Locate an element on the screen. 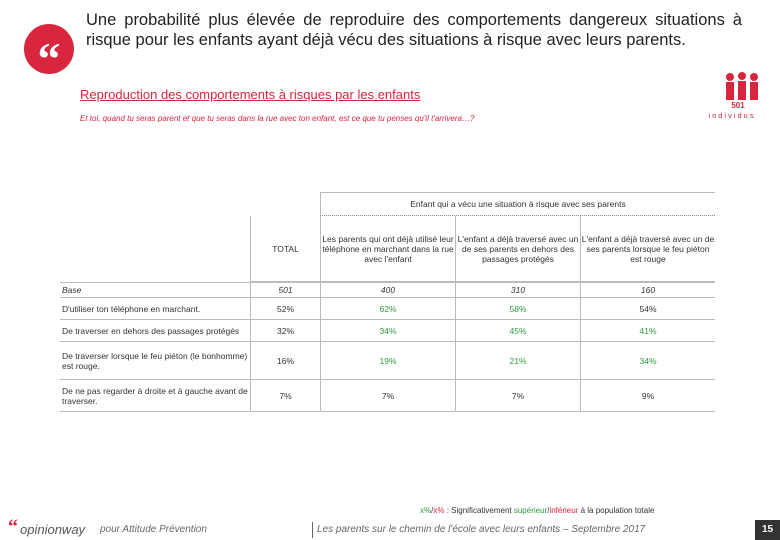 Image resolution: width=780 pixels, height=540 pixels. row-label: D'utiliser ton téléphone en marchant. is located at coordinates (155, 309).